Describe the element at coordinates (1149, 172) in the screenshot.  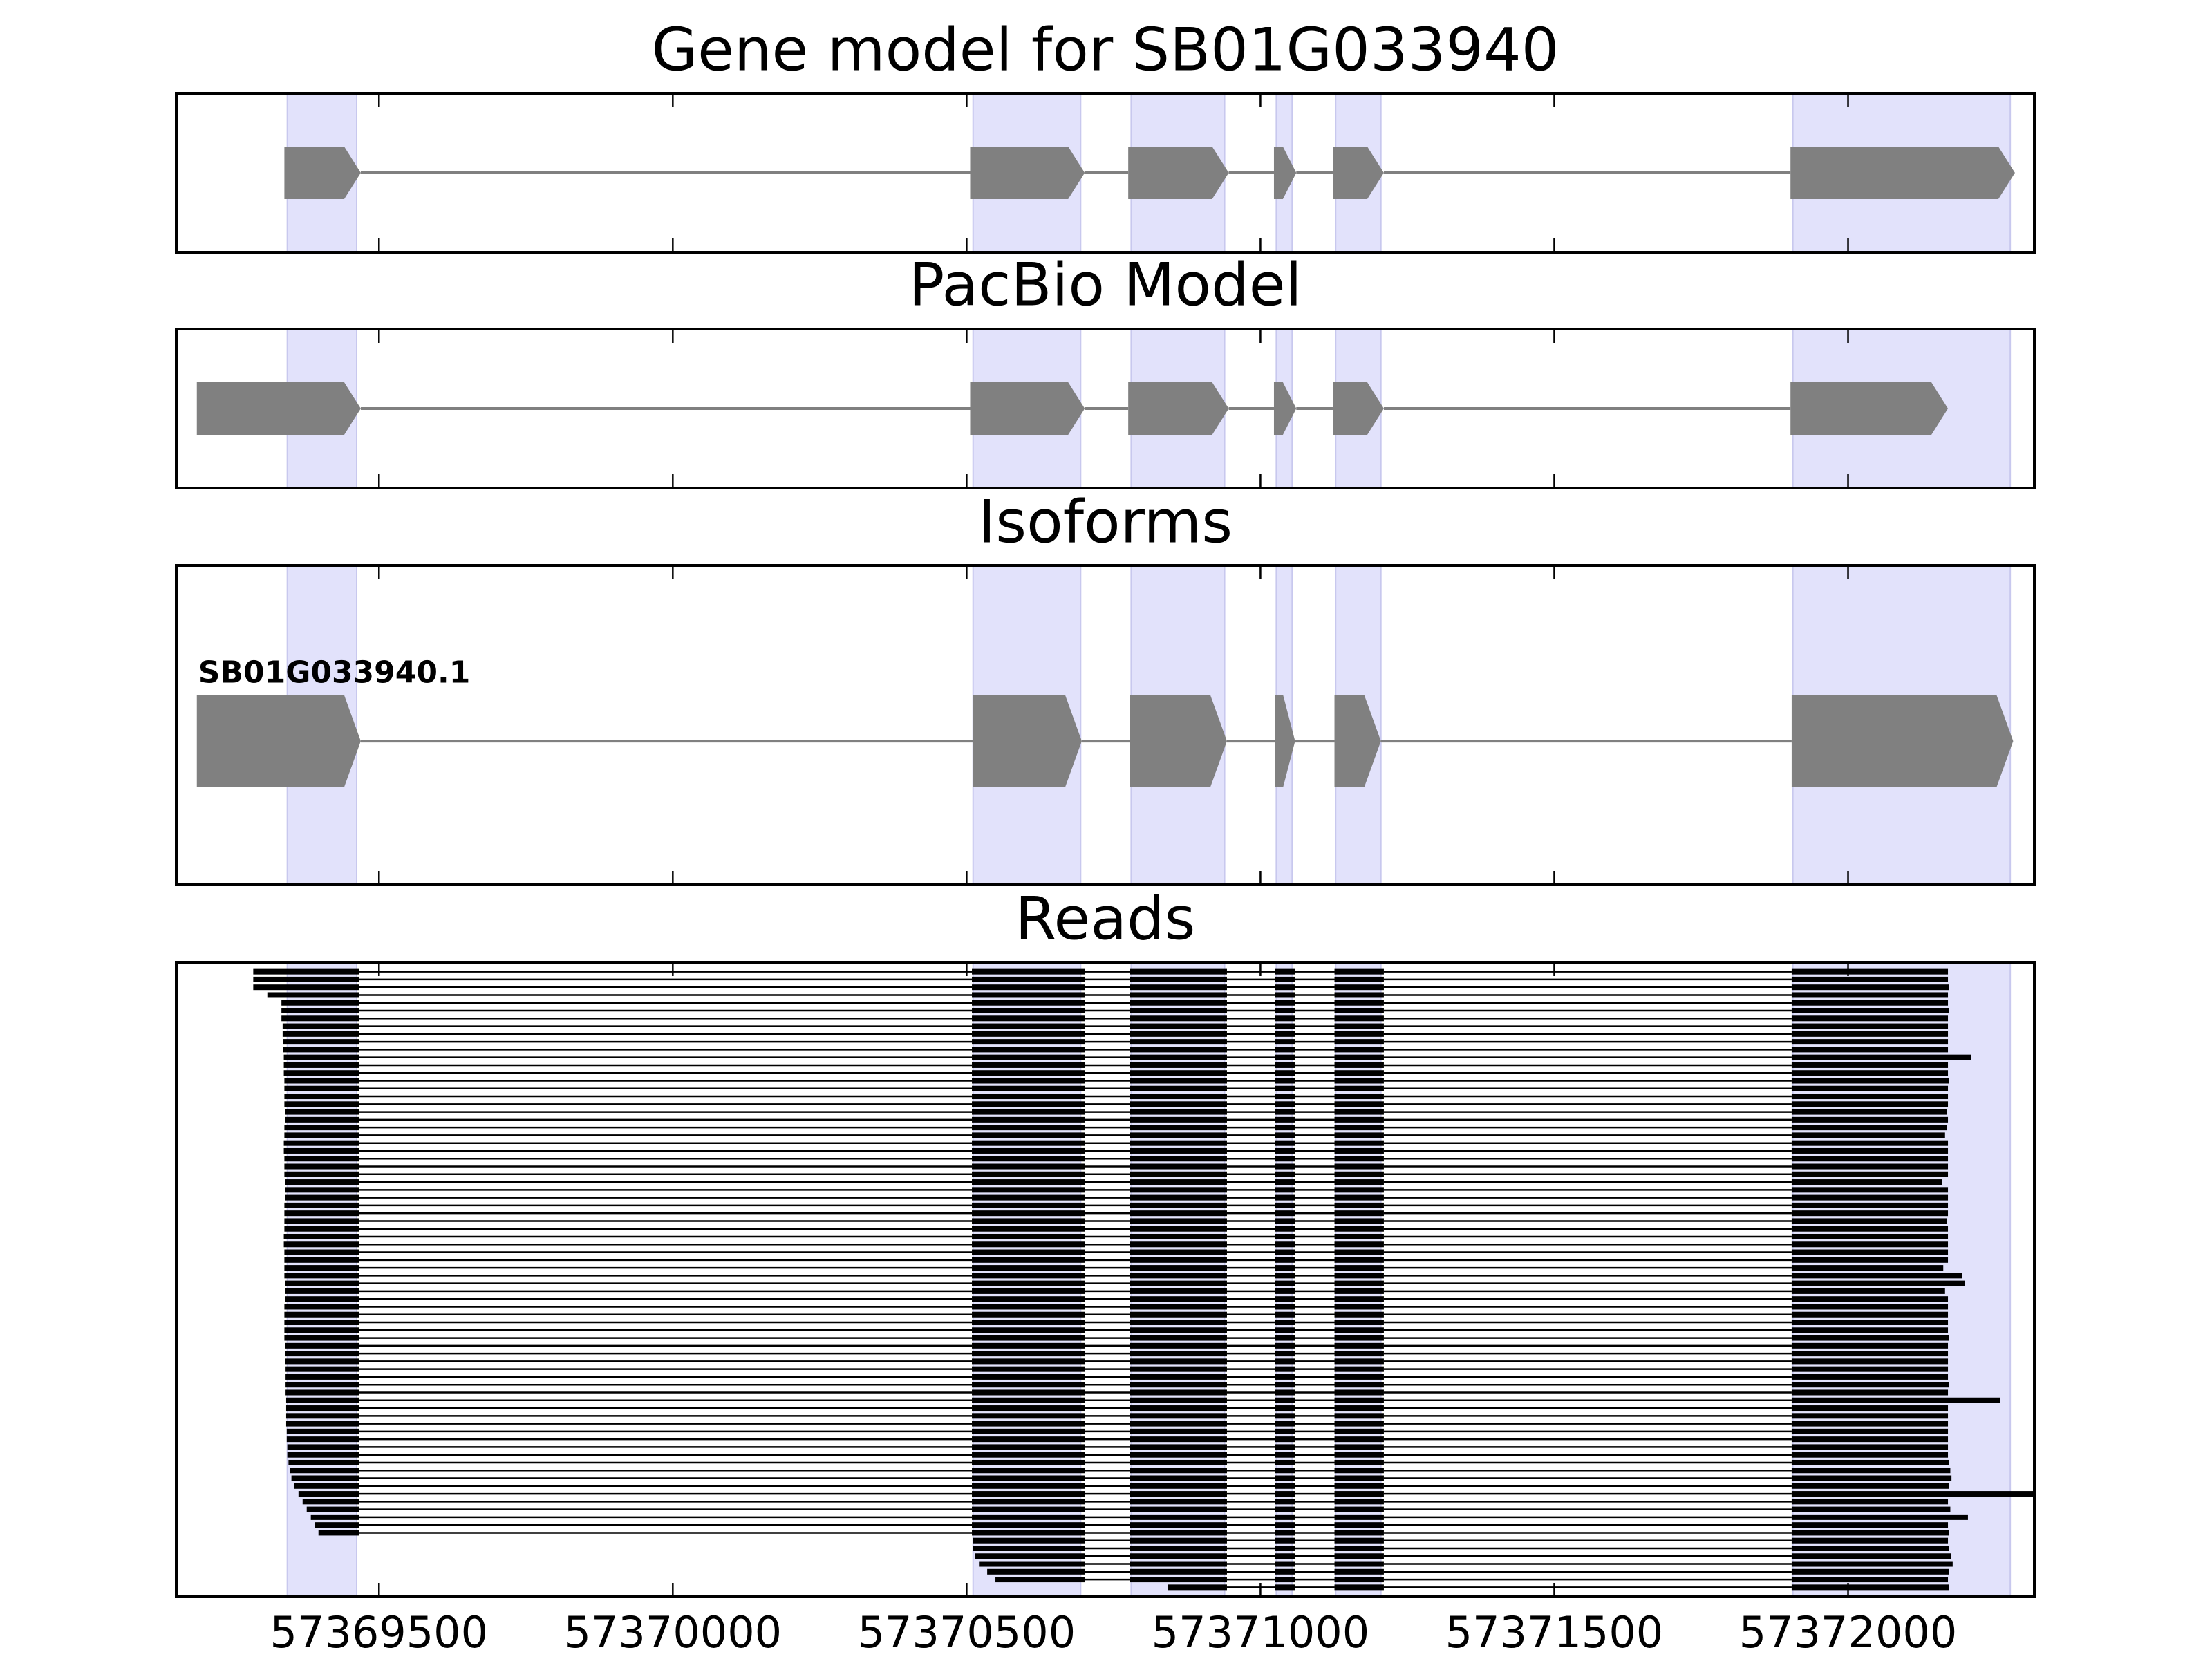
I see `panel-content` at that location.